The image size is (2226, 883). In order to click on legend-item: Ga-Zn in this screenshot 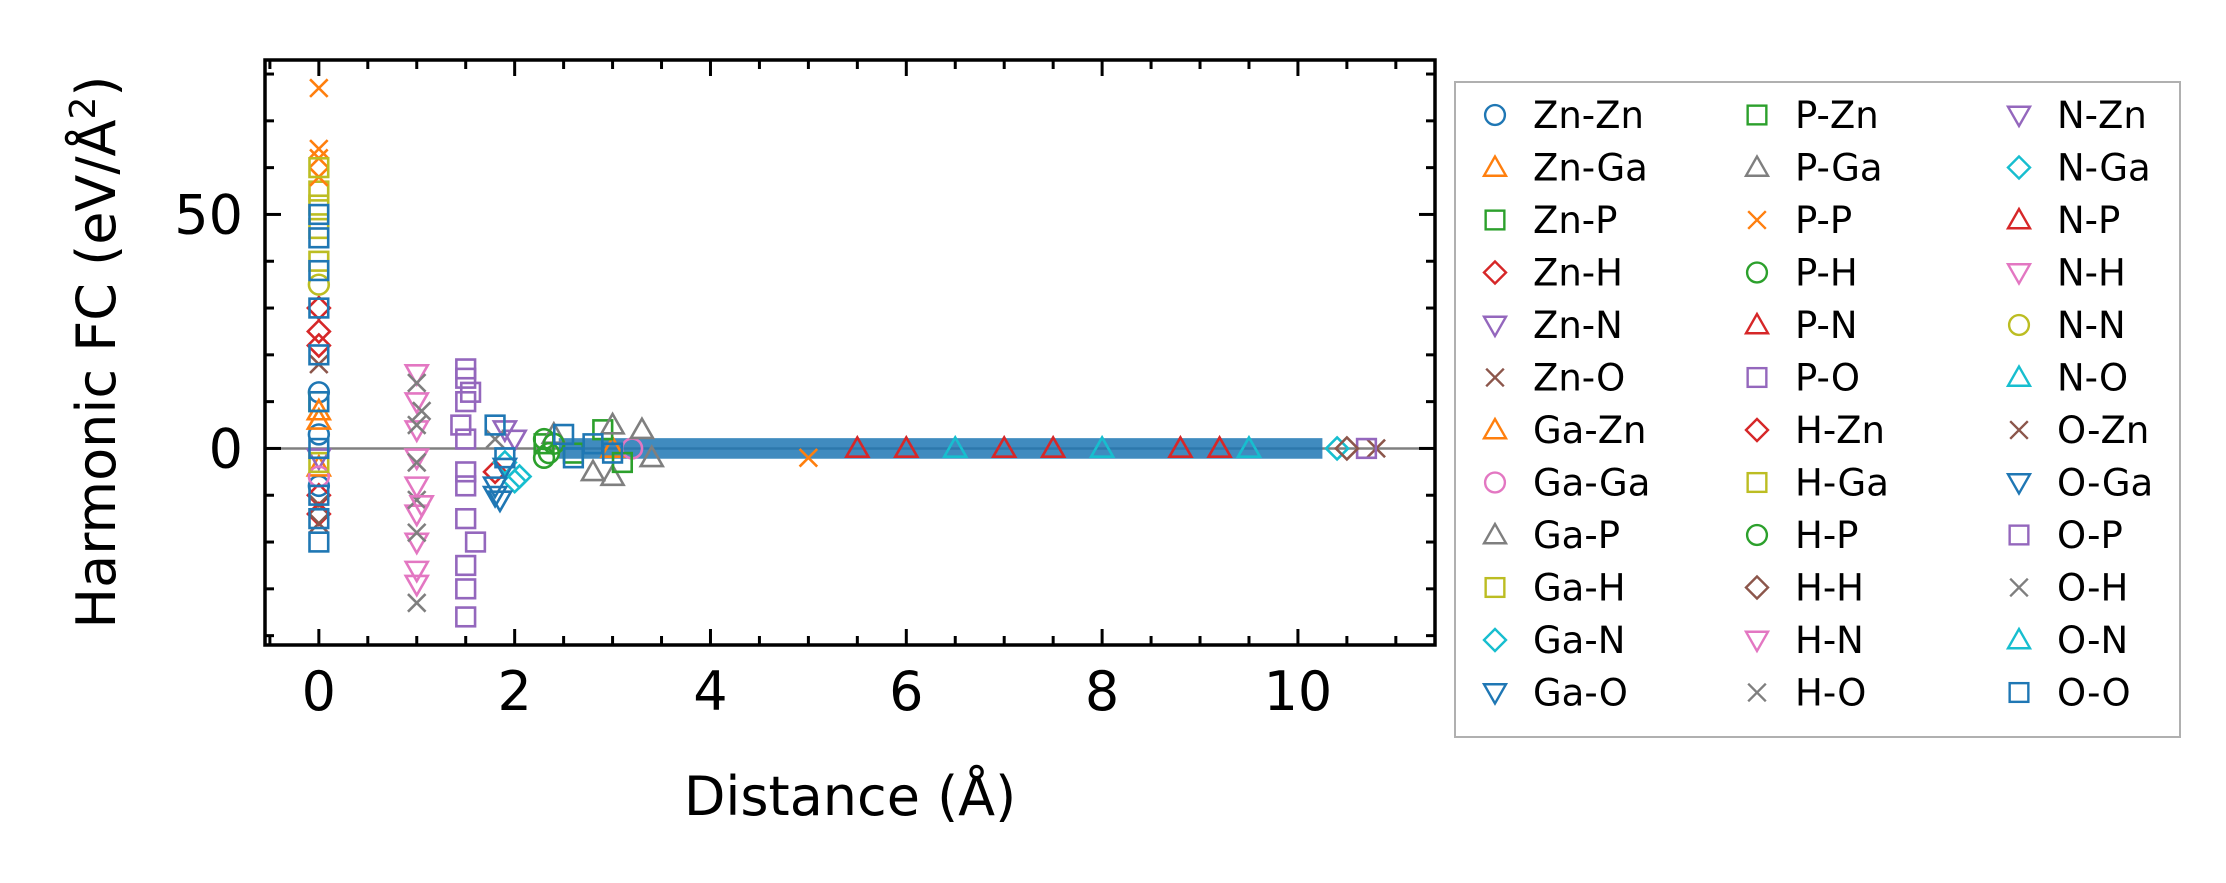, I will do `click(1564, 430)`.